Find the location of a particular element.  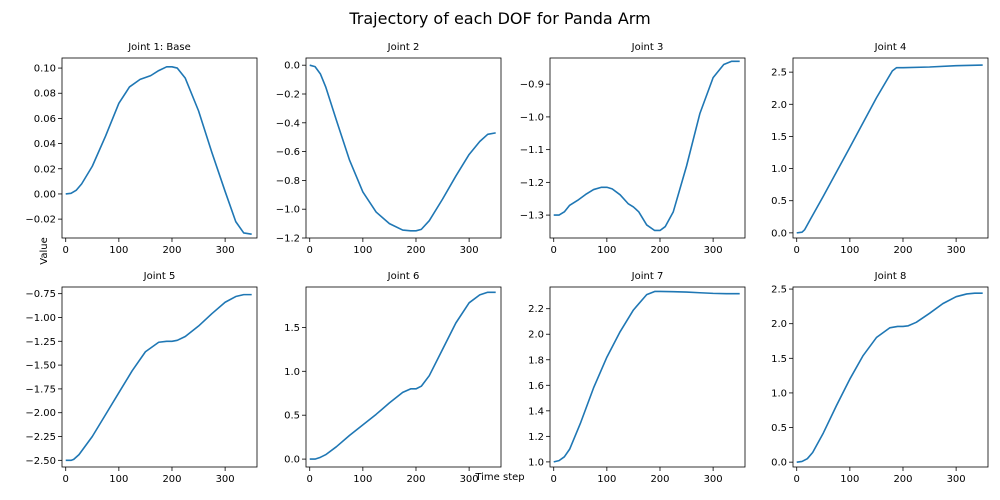

y-tick-label: 0.02 is located at coordinates (45, 169).